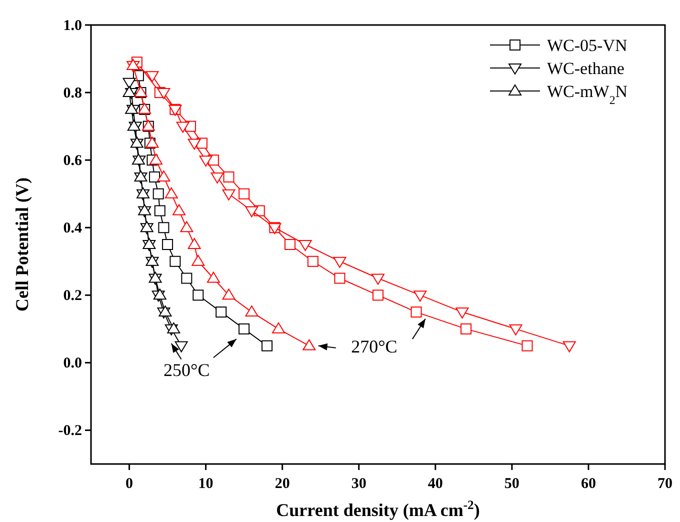  Describe the element at coordinates (70, 431) in the screenshot. I see `y-tick-label: -0.2` at that location.